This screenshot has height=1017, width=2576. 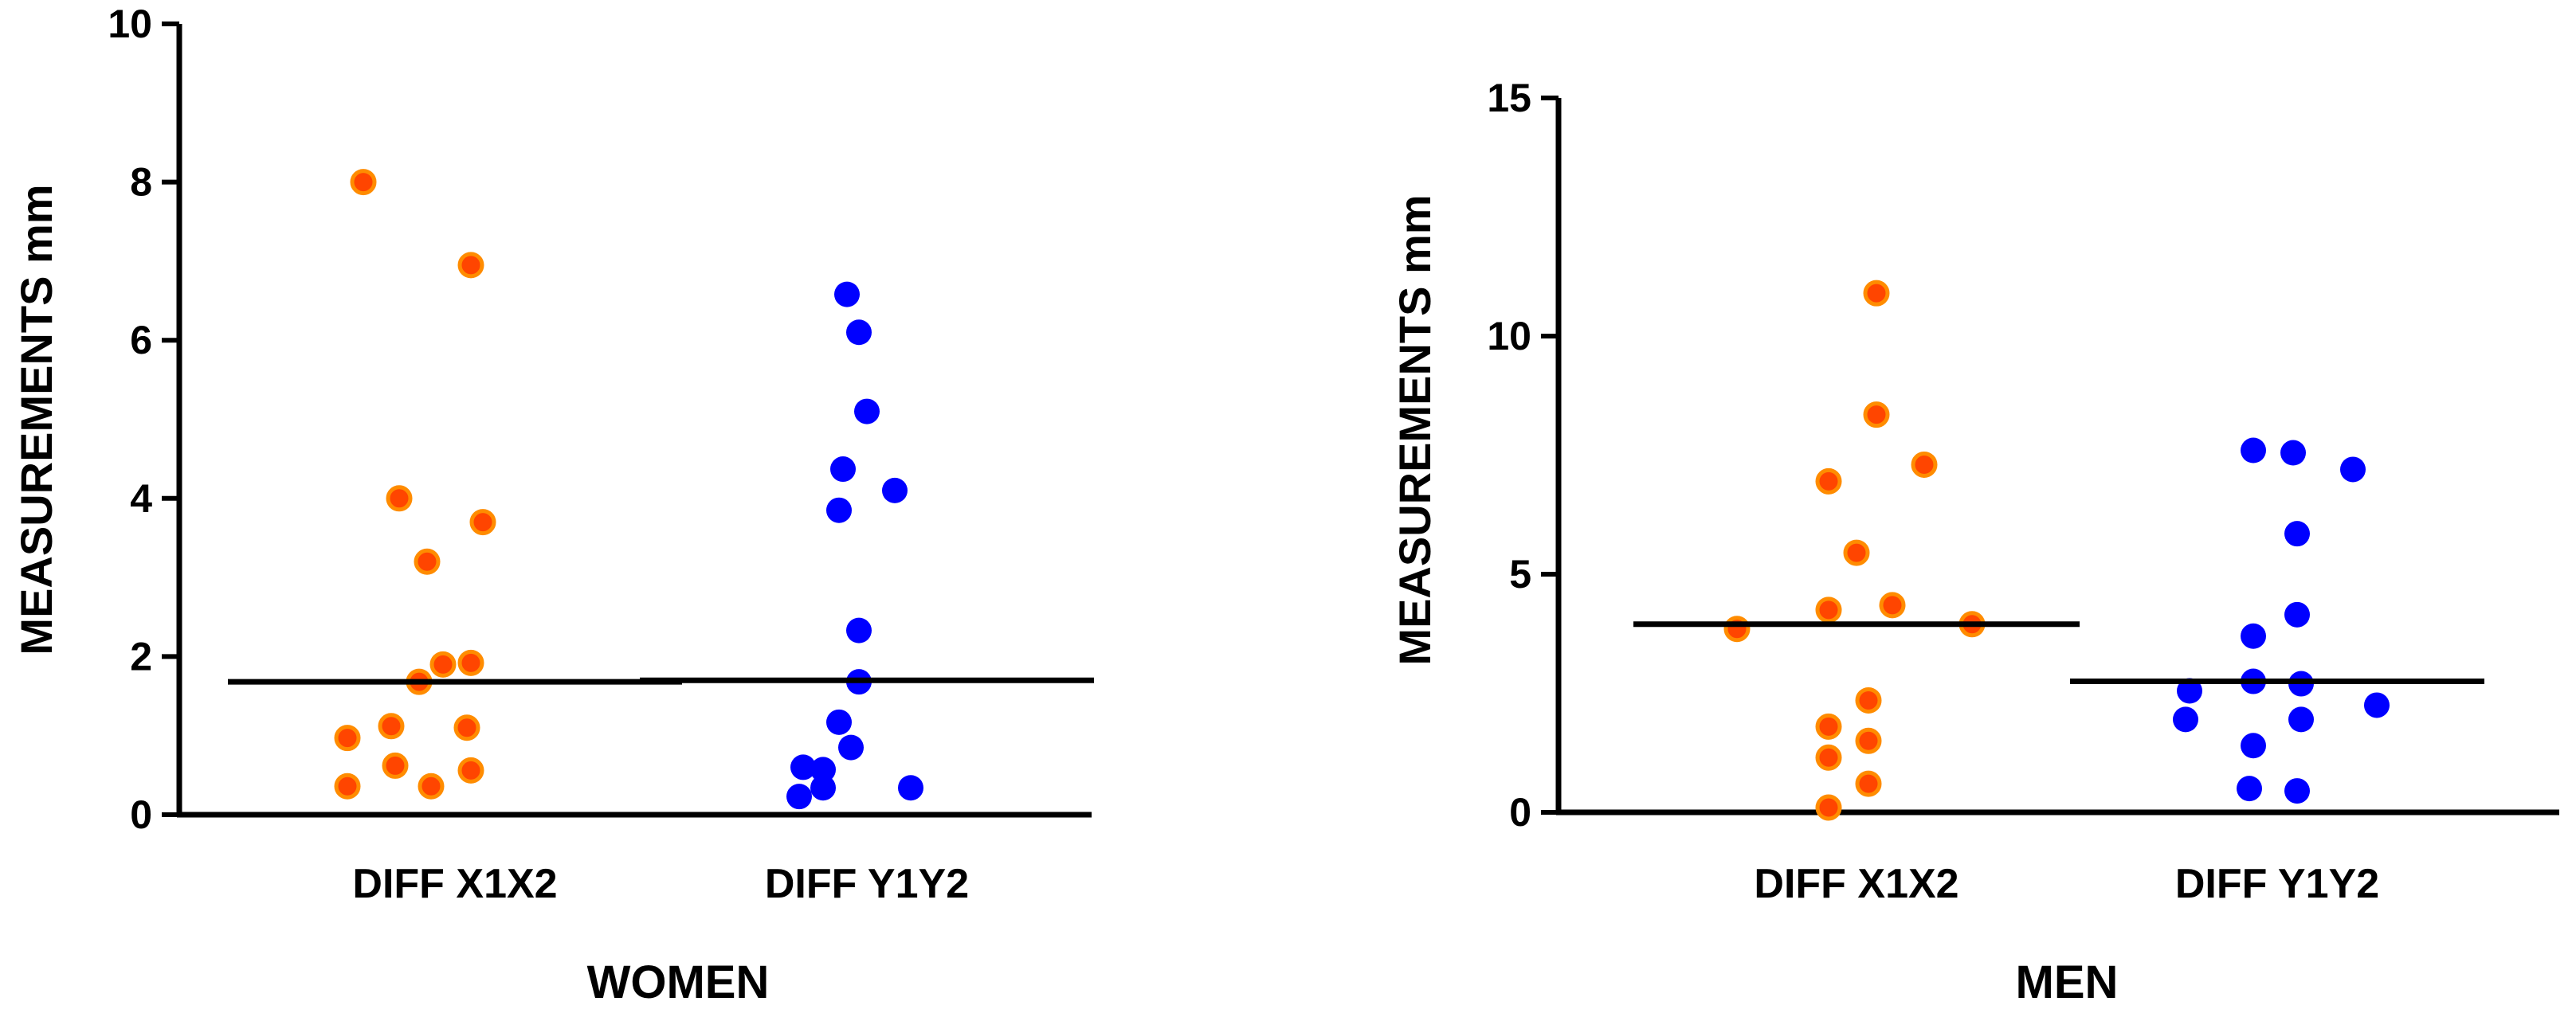 I want to click on men-y-ticks: 0 5 10 15, so click(x=1523, y=455).